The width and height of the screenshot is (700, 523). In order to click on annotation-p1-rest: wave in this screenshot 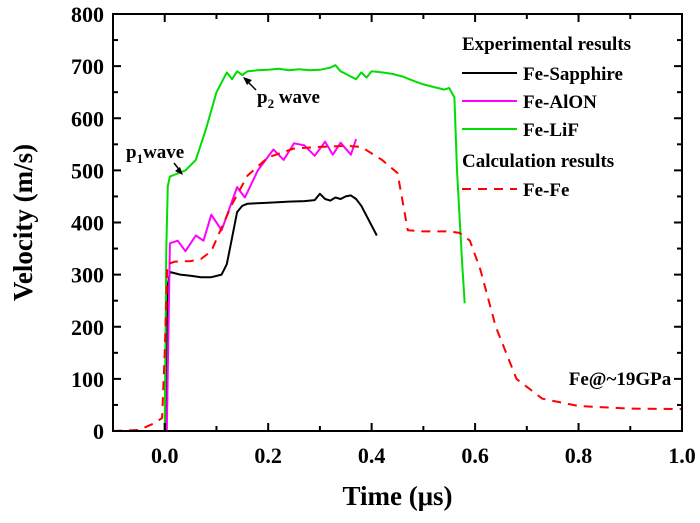, I will do `click(163, 152)`.